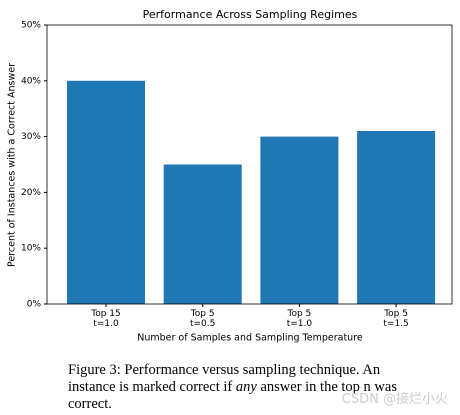  What do you see at coordinates (106, 319) in the screenshot?
I see `x-tick-label: Top 15 t=1.0` at bounding box center [106, 319].